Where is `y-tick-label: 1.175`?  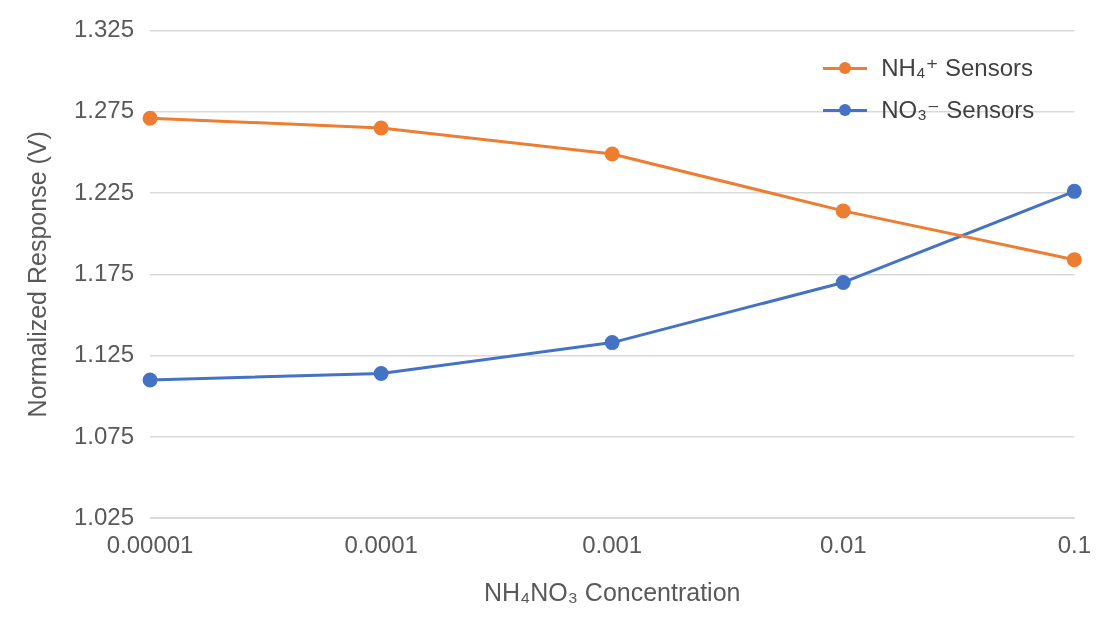
y-tick-label: 1.175 is located at coordinates (104, 272).